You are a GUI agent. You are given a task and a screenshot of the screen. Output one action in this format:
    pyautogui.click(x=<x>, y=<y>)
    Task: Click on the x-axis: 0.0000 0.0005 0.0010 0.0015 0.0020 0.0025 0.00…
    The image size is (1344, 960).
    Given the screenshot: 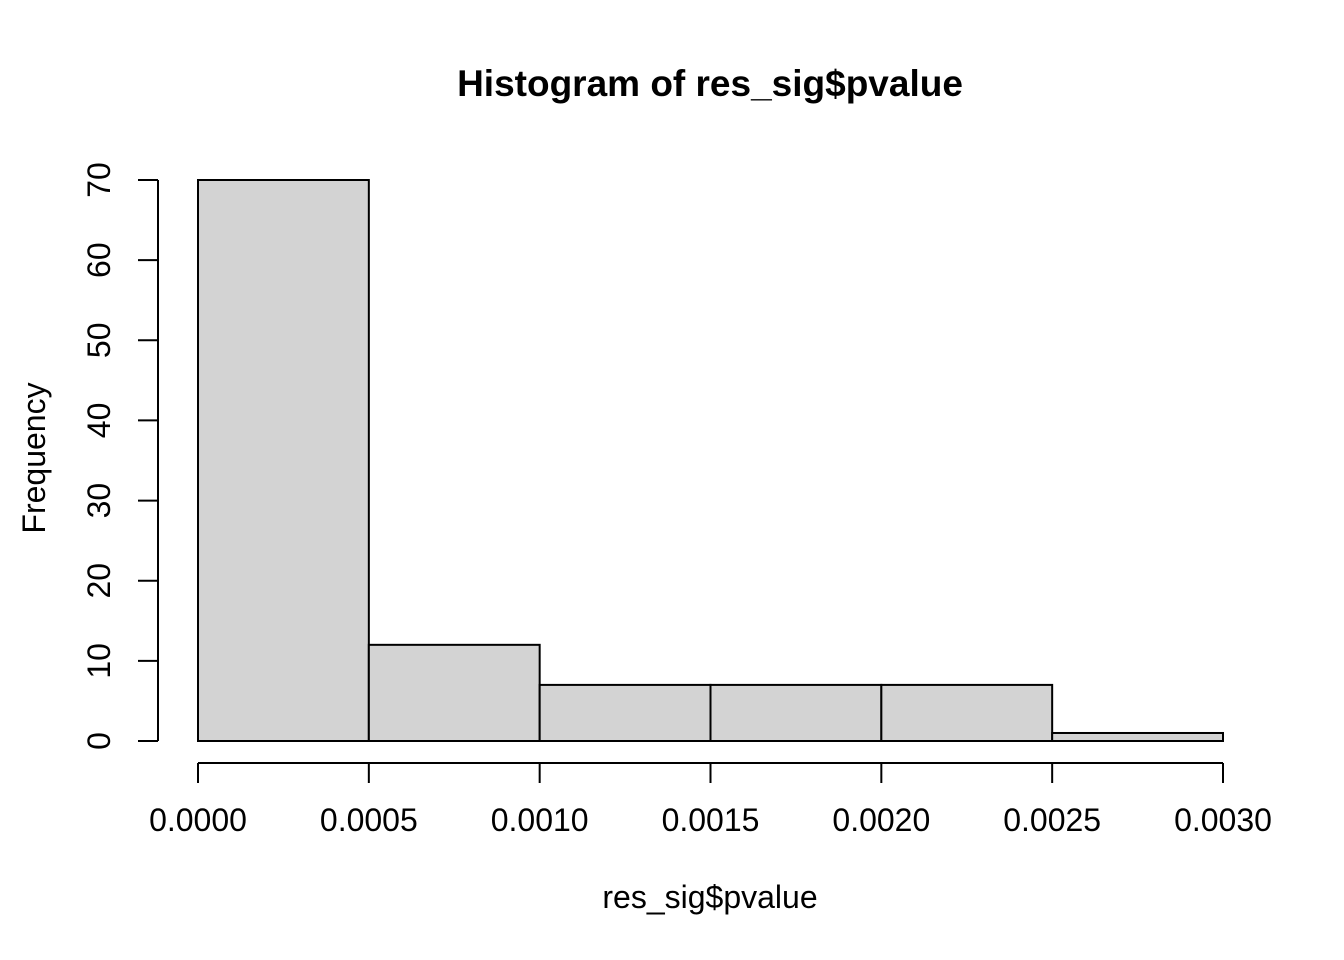 What is the action you would take?
    pyautogui.click(x=710, y=800)
    